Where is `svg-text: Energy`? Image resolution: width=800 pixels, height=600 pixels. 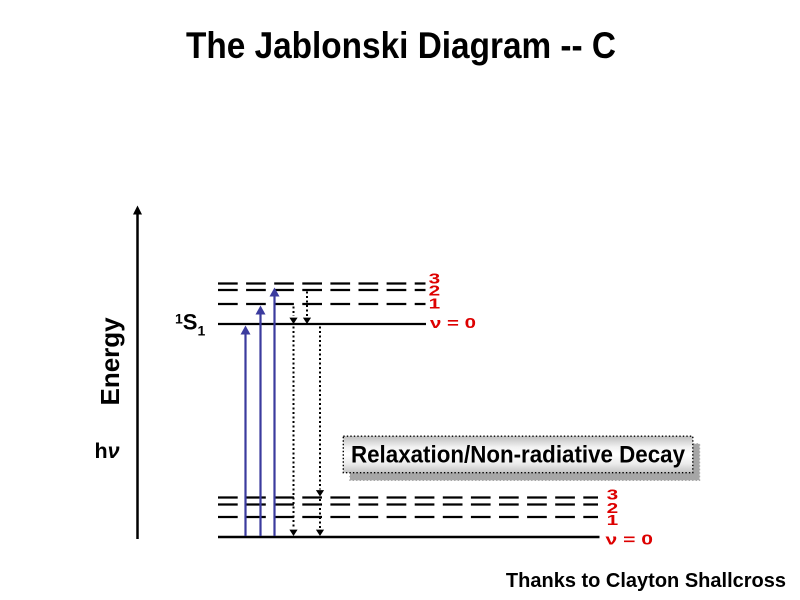
svg-text: Energy is located at coordinates (110, 361).